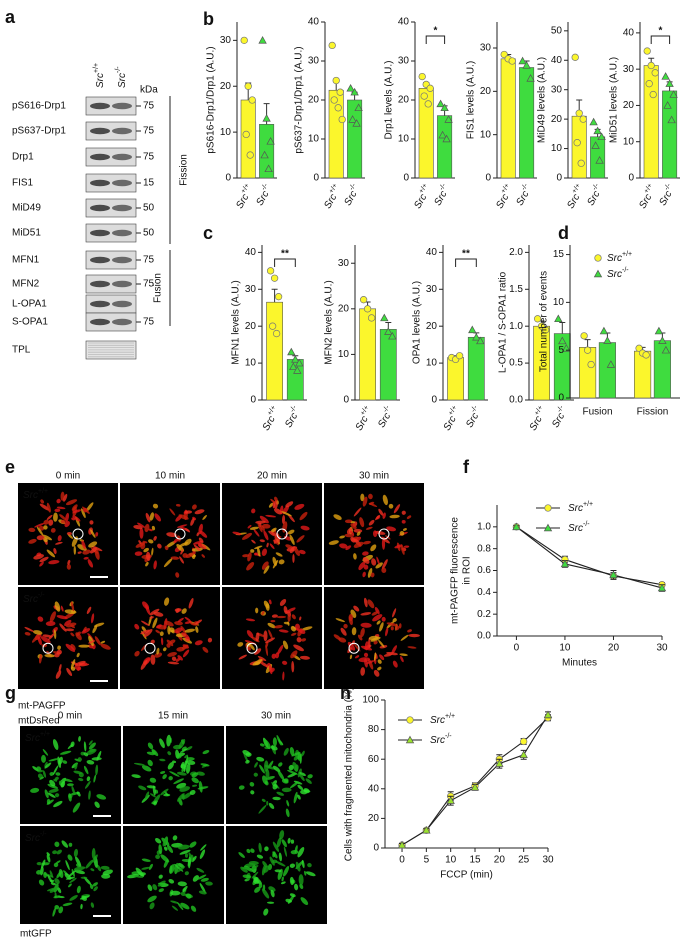 This screenshot has height=944, width=685. I want to click on blot-band, so click(122, 131).